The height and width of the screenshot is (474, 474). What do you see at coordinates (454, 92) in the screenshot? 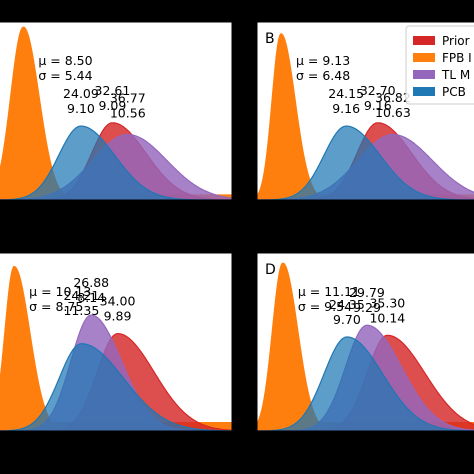
I see `legend-entry: PCB` at bounding box center [454, 92].